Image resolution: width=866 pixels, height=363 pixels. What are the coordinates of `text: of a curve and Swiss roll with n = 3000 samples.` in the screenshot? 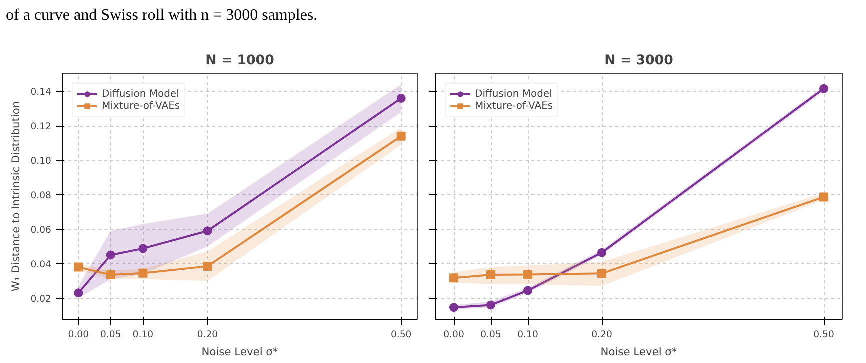 It's located at (162, 16).